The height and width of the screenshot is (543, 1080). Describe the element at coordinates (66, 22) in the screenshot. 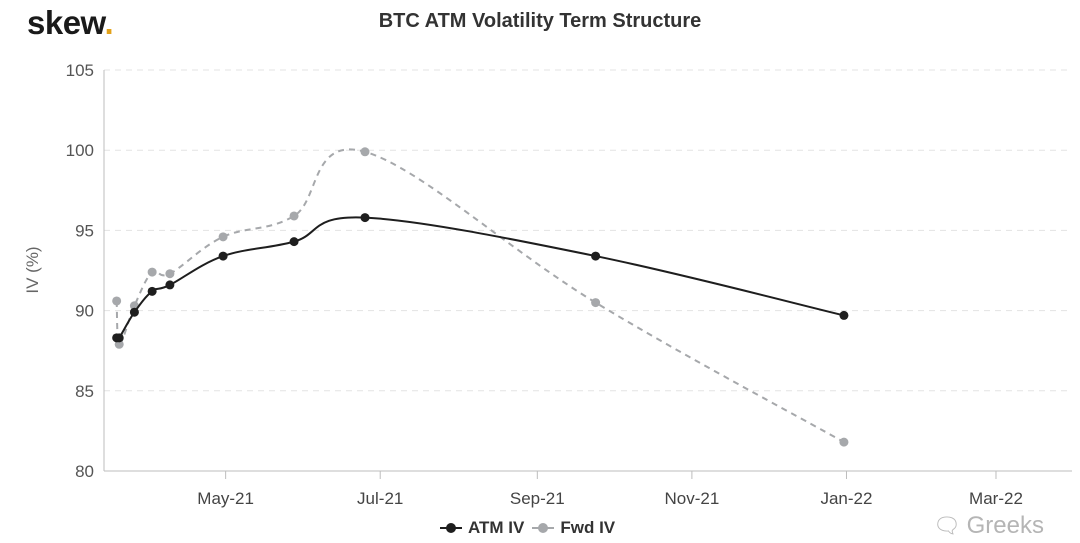

I see `logo-text: skew` at that location.